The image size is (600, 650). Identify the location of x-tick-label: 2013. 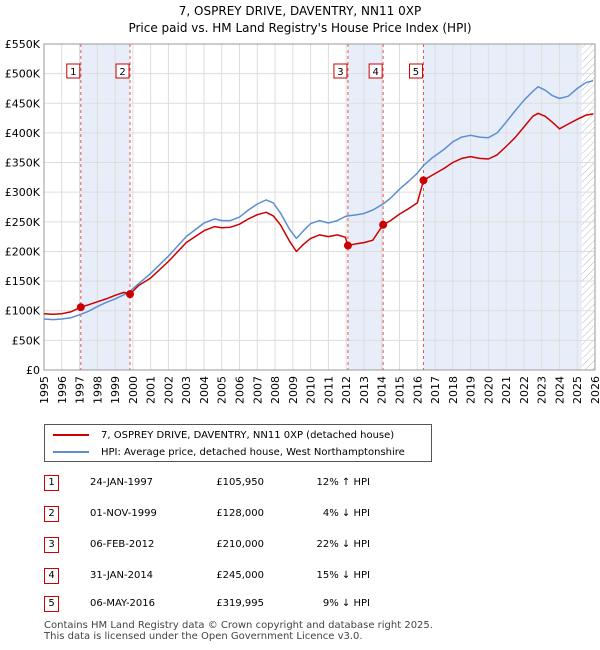
(364, 390).